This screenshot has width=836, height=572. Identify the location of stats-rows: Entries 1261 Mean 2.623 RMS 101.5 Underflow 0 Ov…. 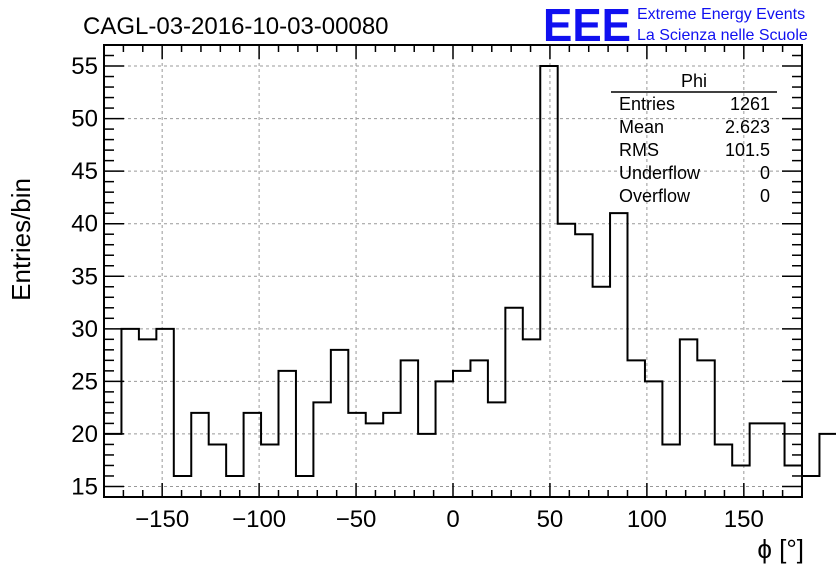
(694, 150).